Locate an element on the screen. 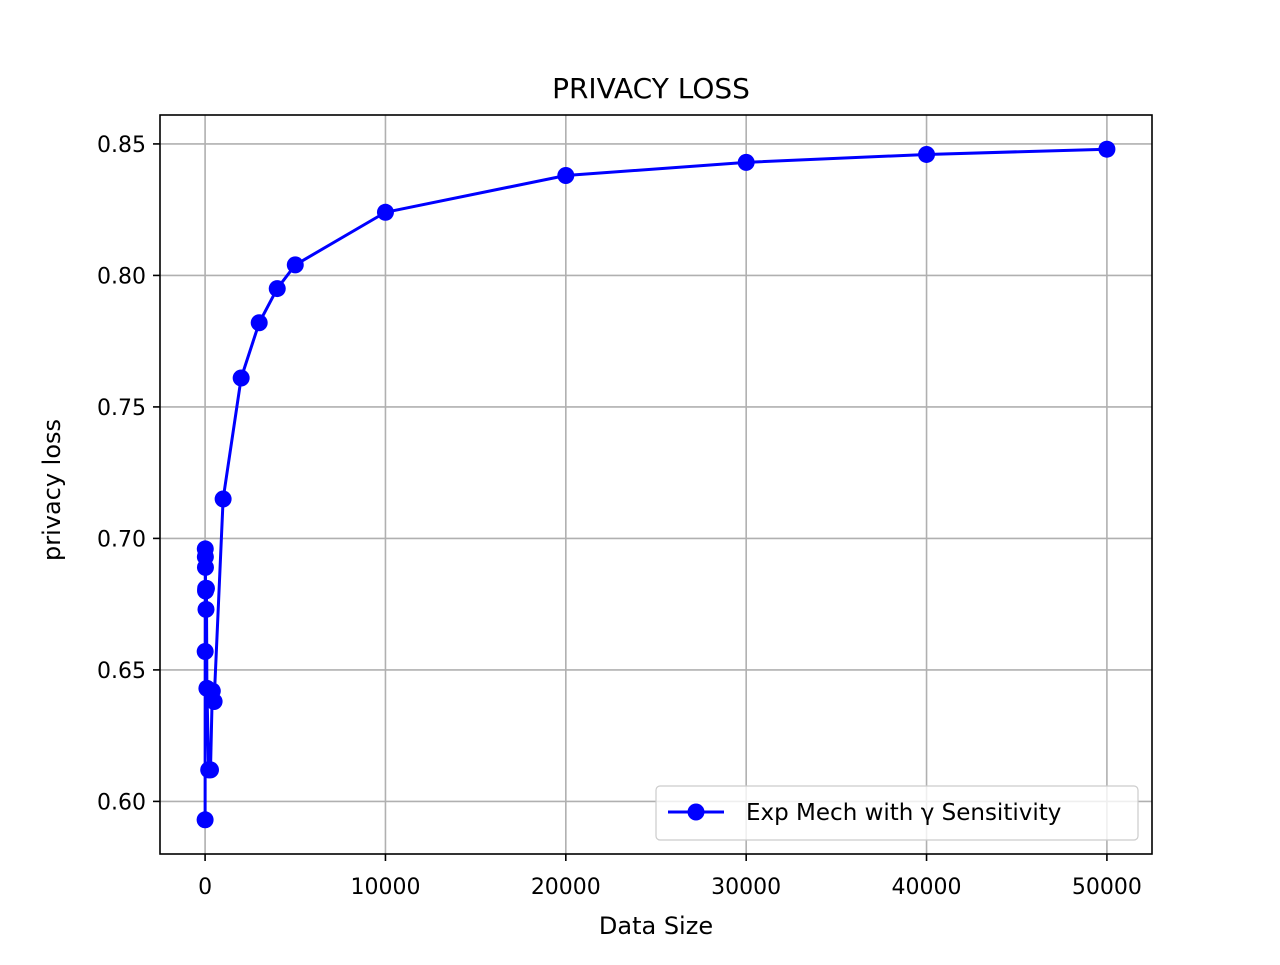  x-tick-label: 20000 is located at coordinates (566, 887).